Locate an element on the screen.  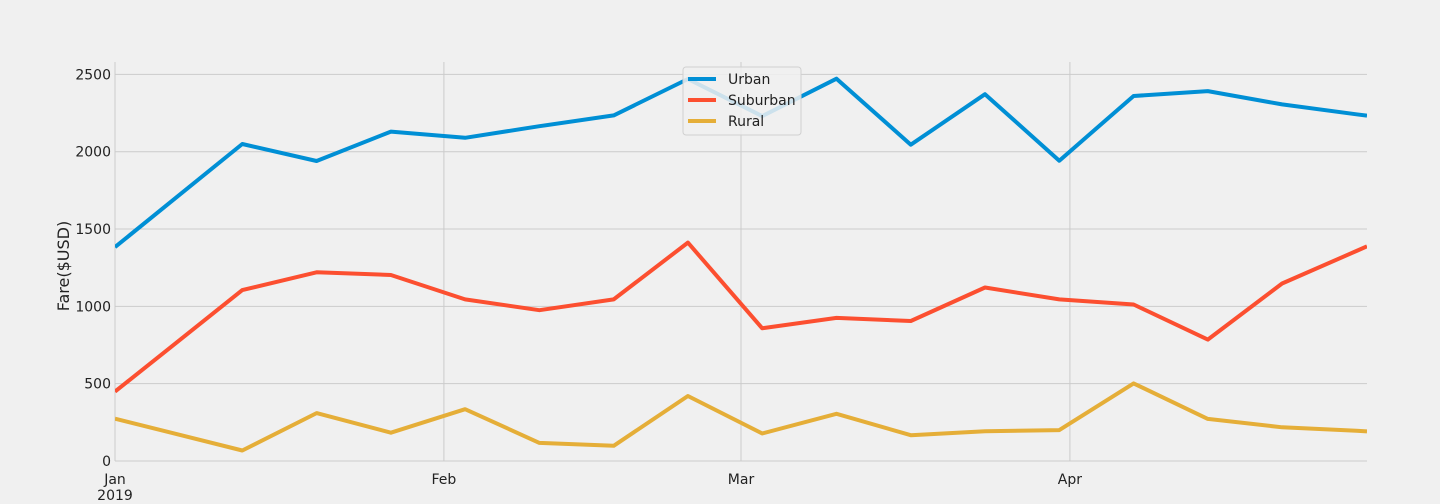
legend-label-urban: Urban is located at coordinates (749, 80).